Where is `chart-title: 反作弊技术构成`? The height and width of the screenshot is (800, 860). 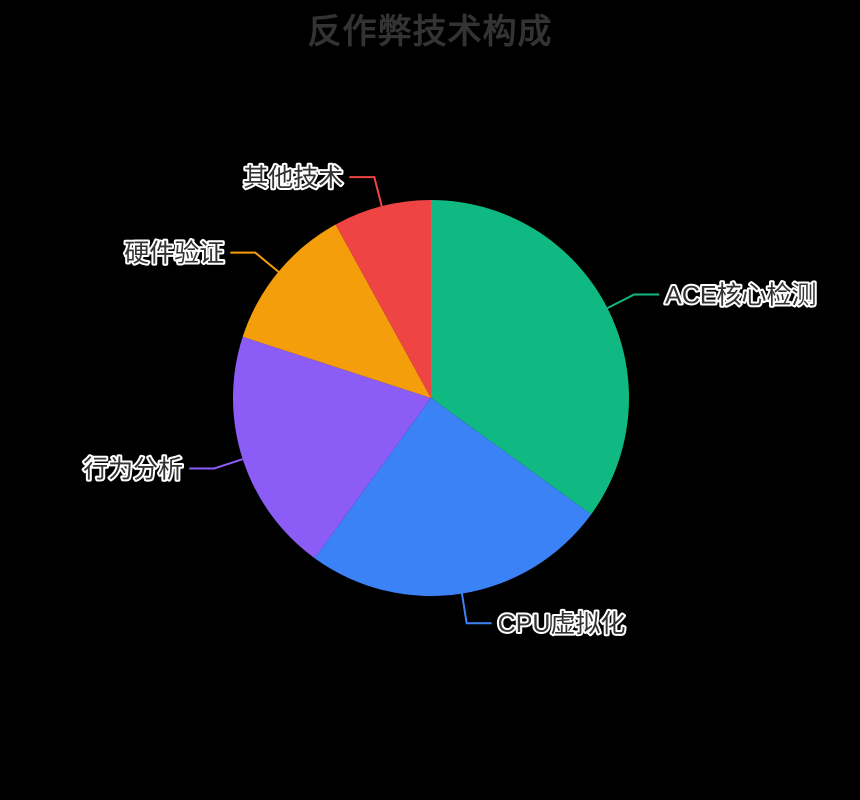
chart-title: 反作弊技术构成 is located at coordinates (430, 32).